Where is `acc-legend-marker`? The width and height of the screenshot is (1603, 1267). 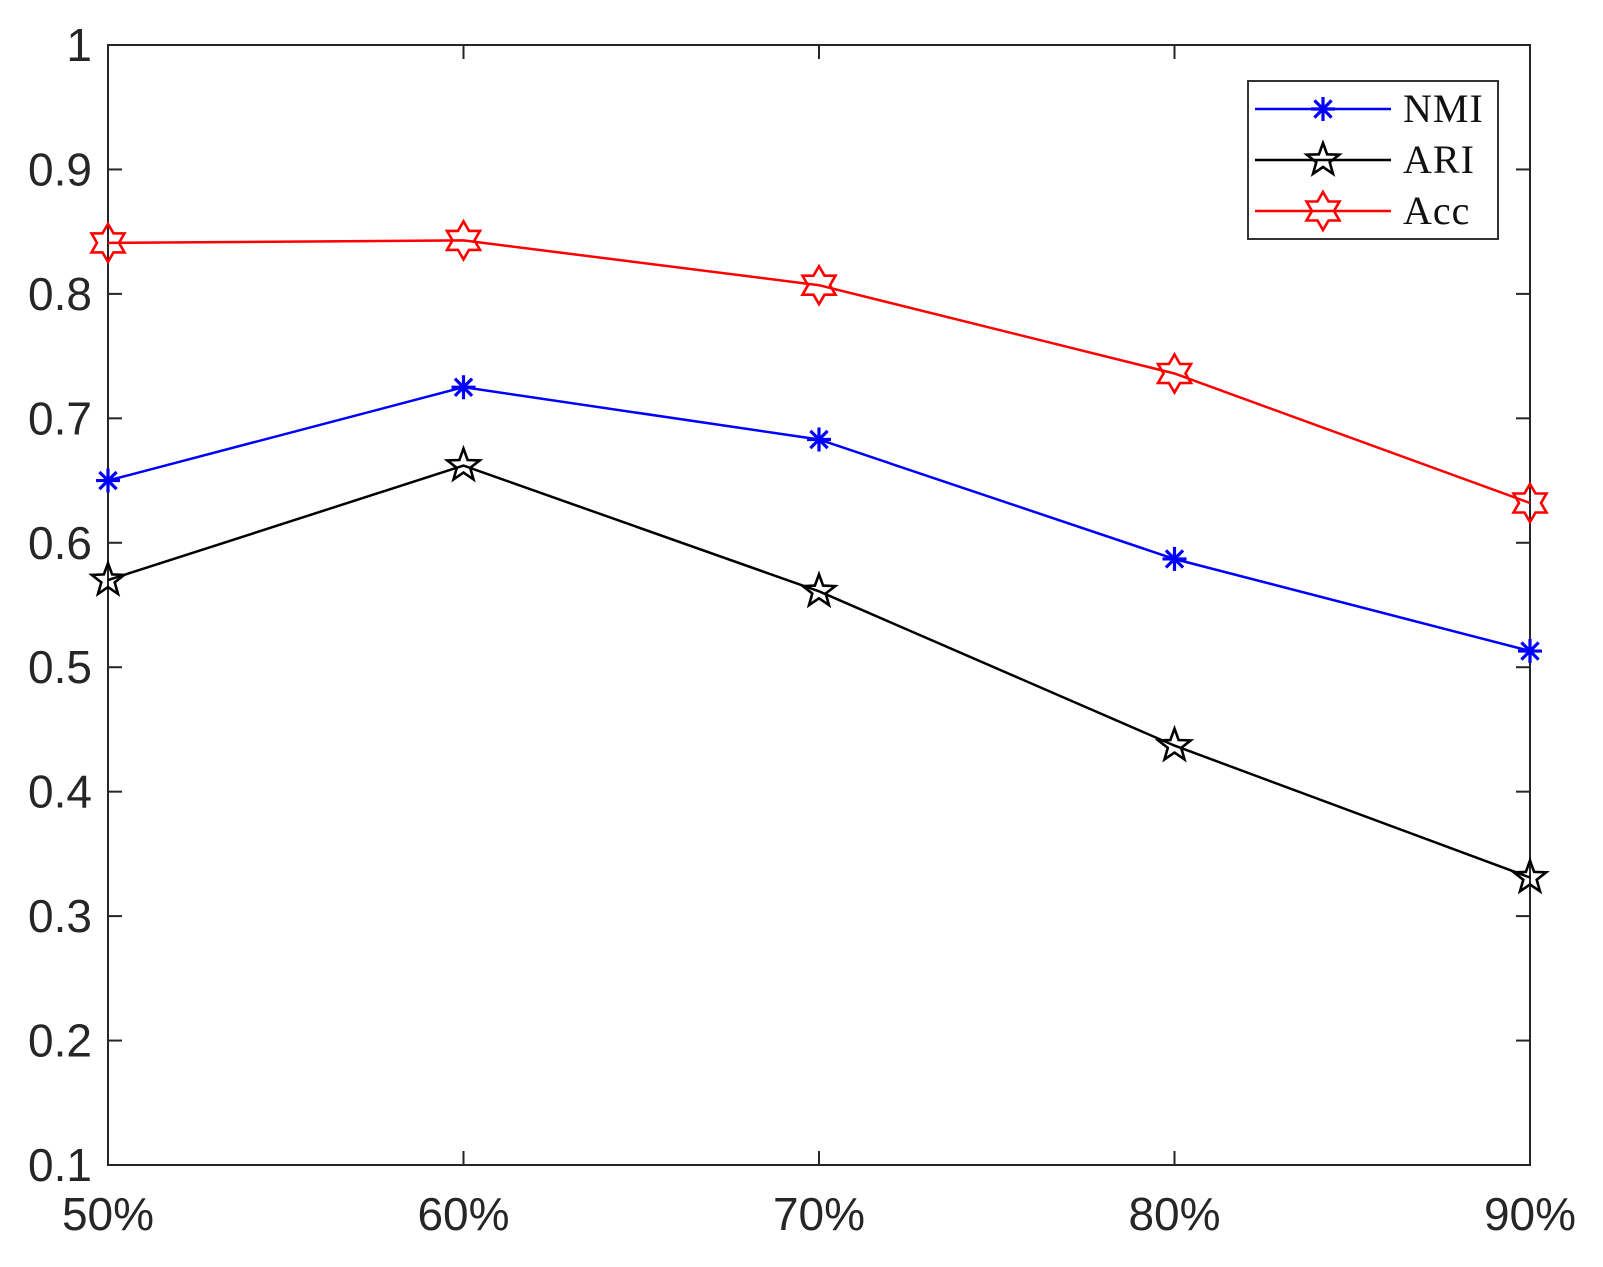
acc-legend-marker is located at coordinates (1323, 211).